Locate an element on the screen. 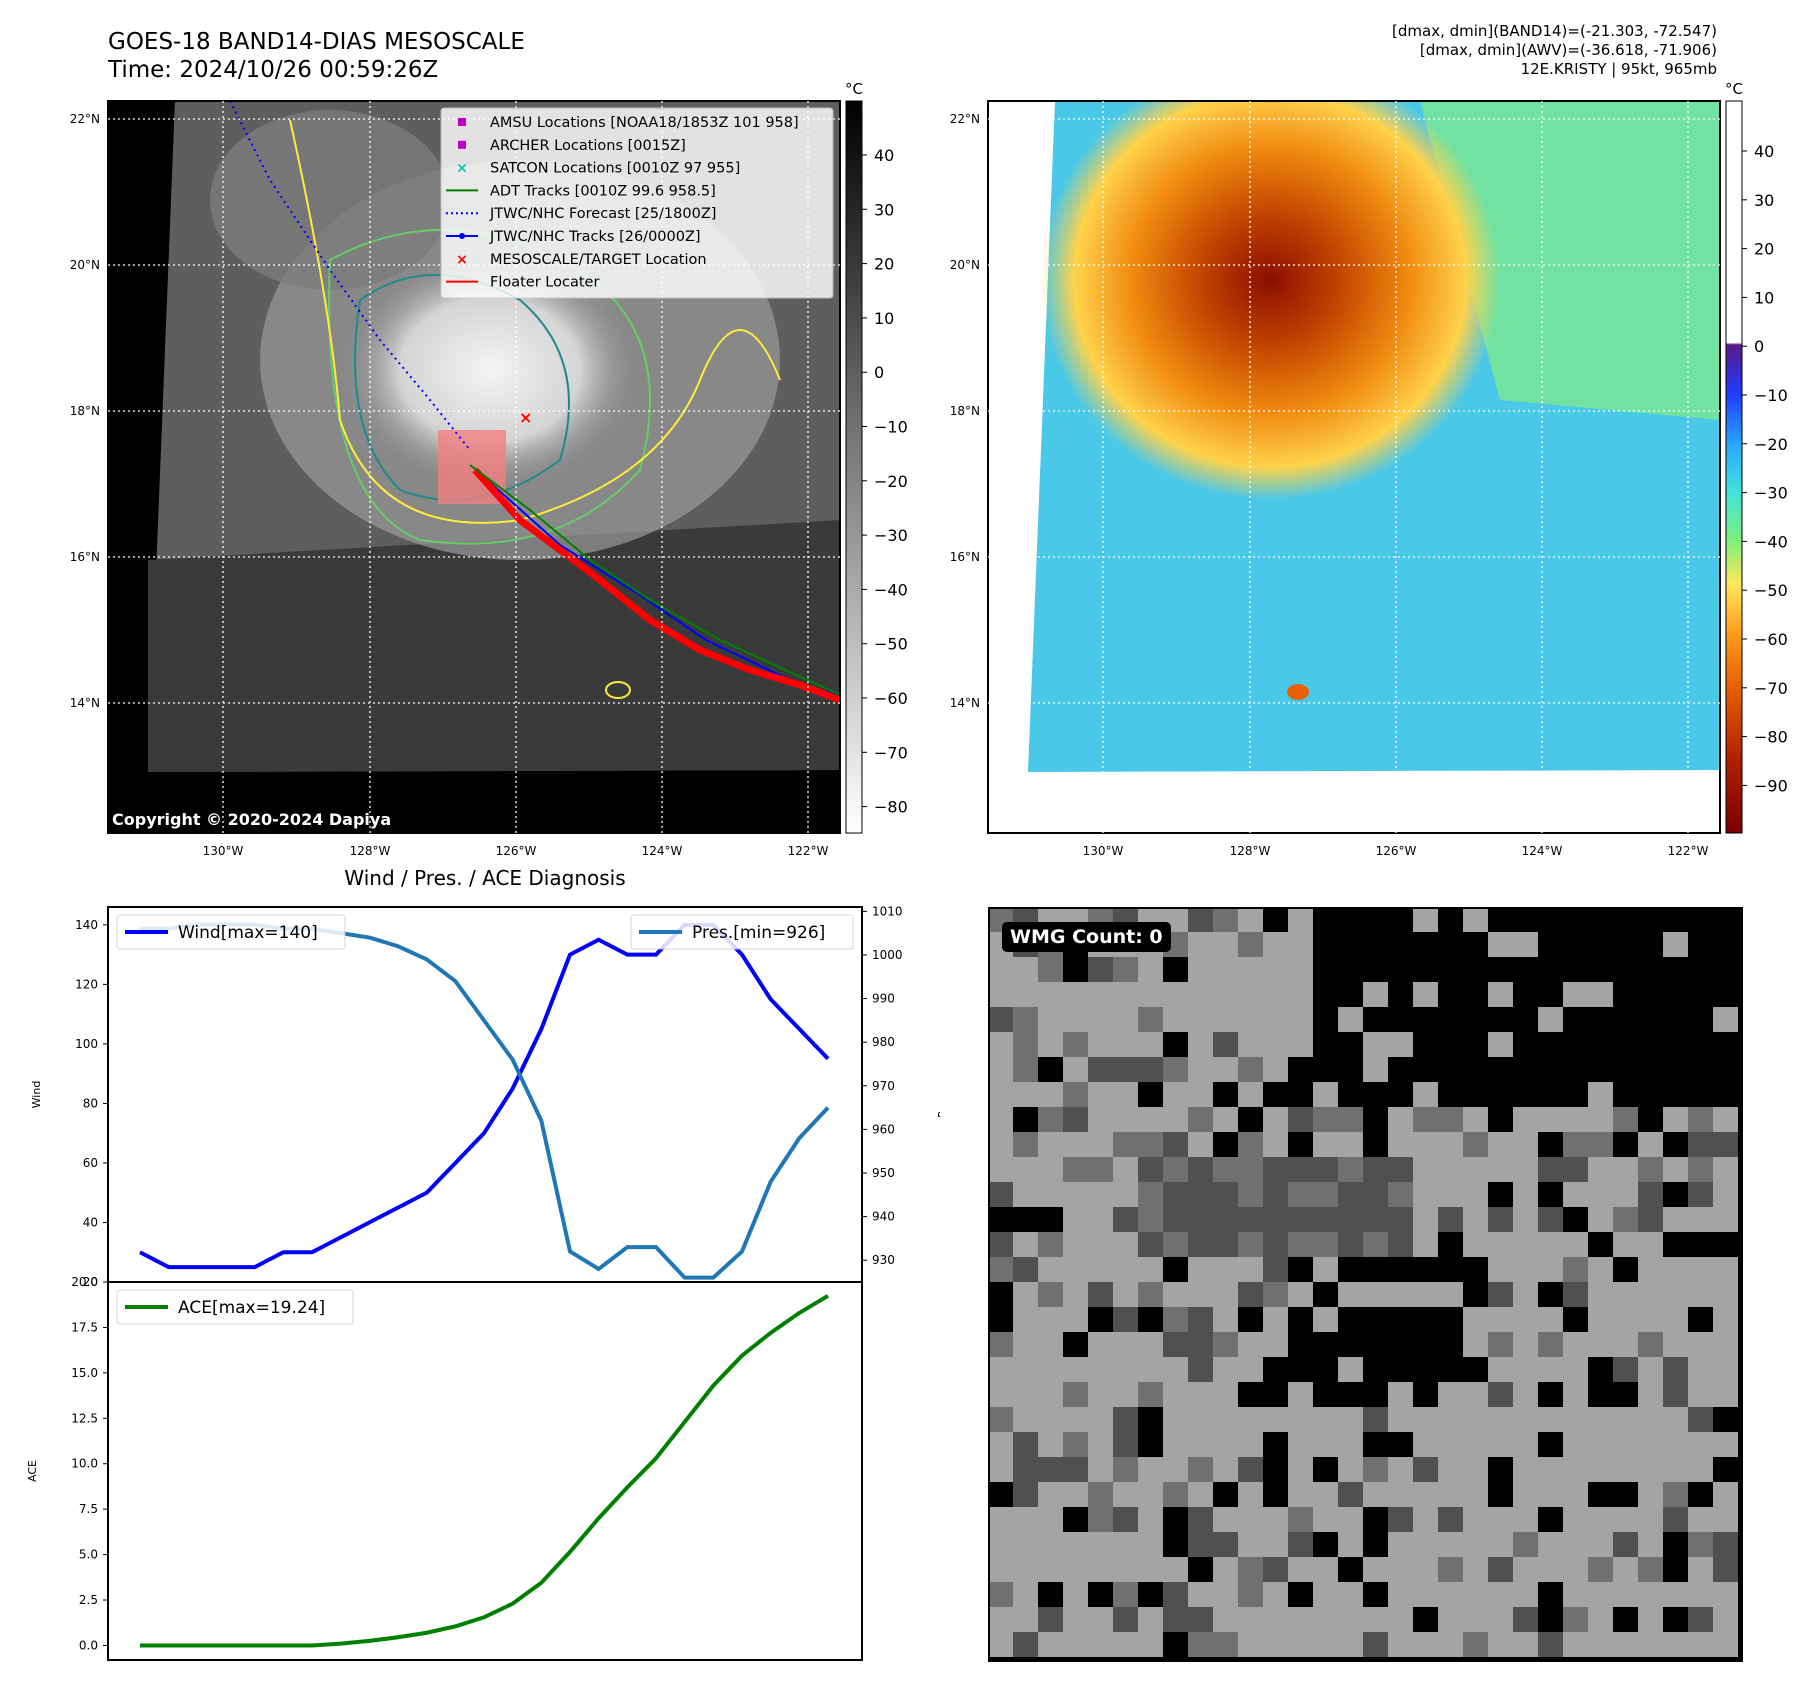 Image resolution: width=1801 pixels, height=1690 pixels. ace-ytick-label: 17.5 is located at coordinates (84, 1327).